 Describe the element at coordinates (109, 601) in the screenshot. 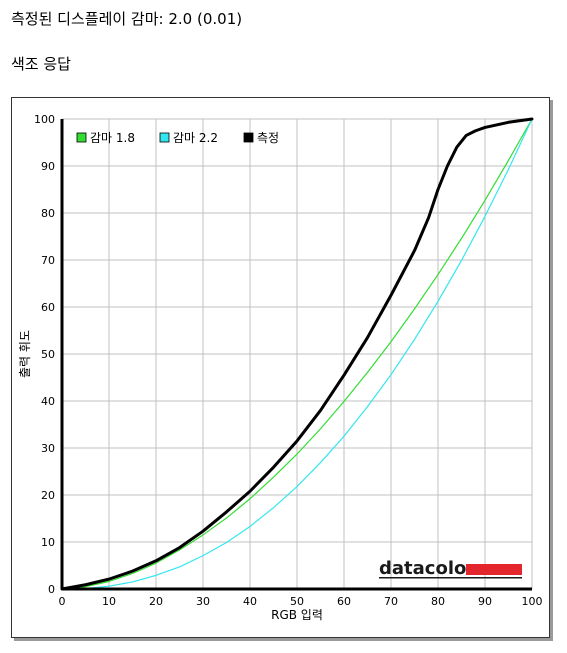

I see `x-tick-label-10: 10` at that location.